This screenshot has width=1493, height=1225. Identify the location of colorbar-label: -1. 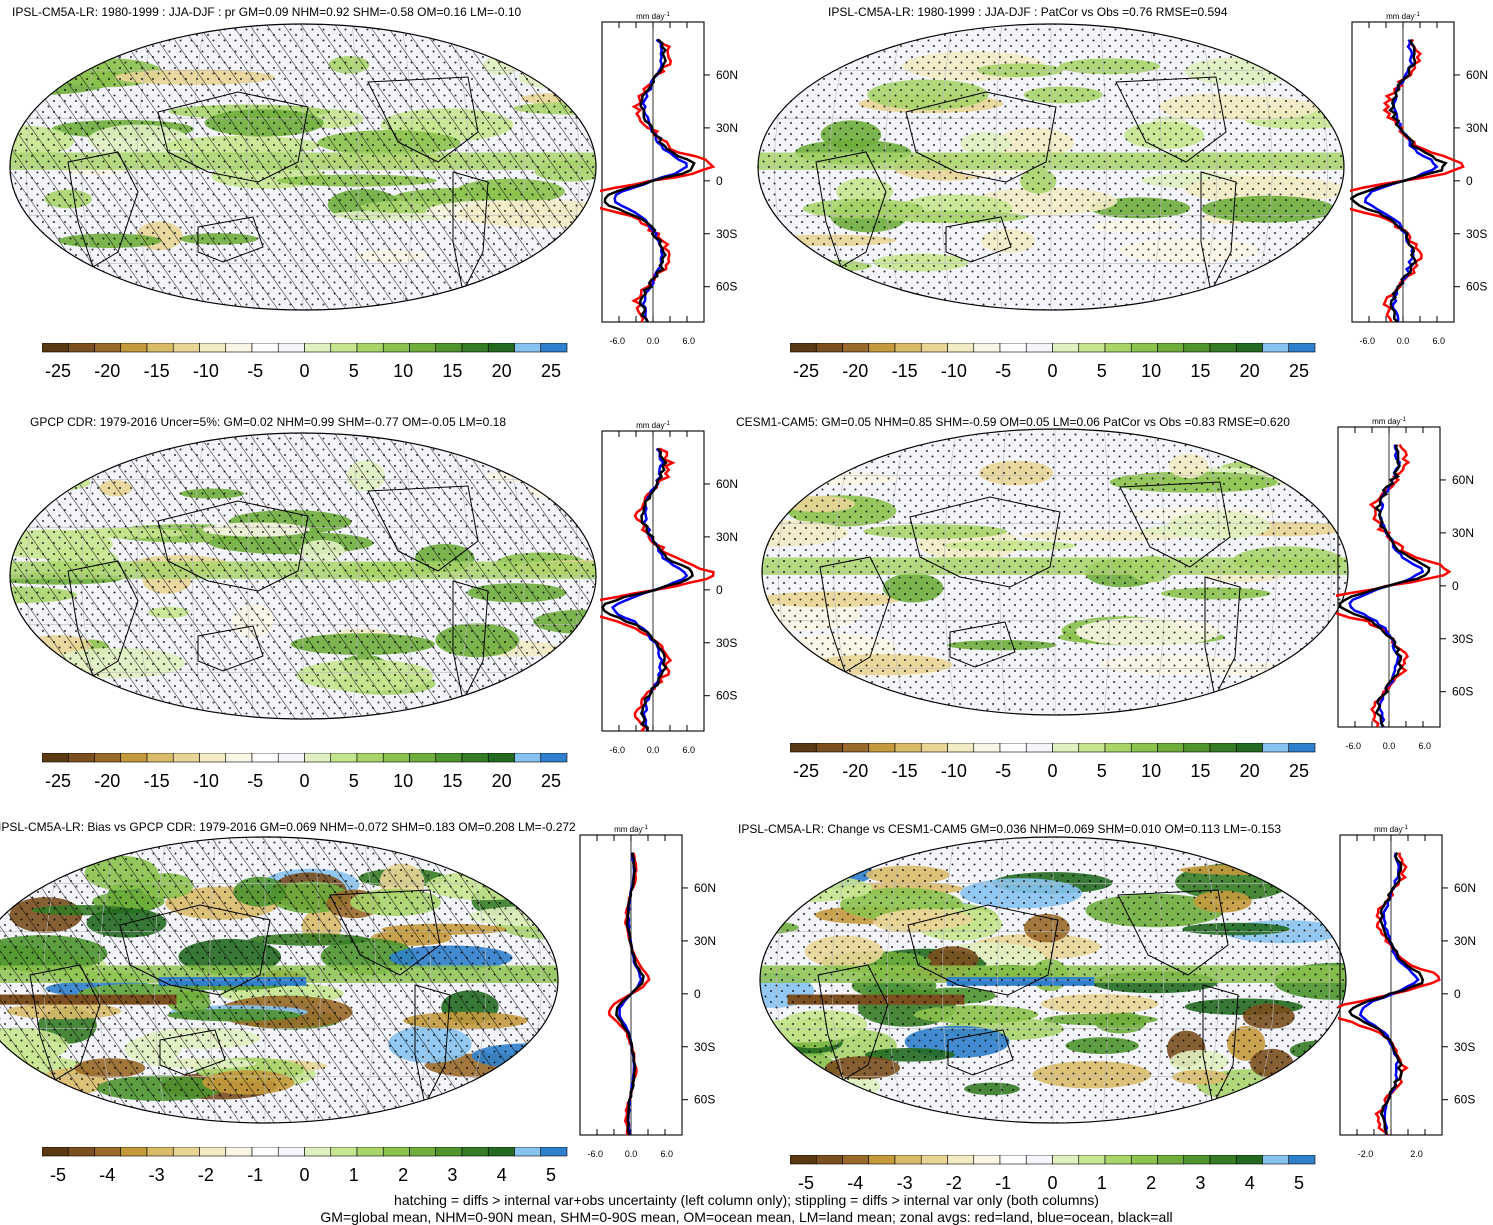
(255, 1175).